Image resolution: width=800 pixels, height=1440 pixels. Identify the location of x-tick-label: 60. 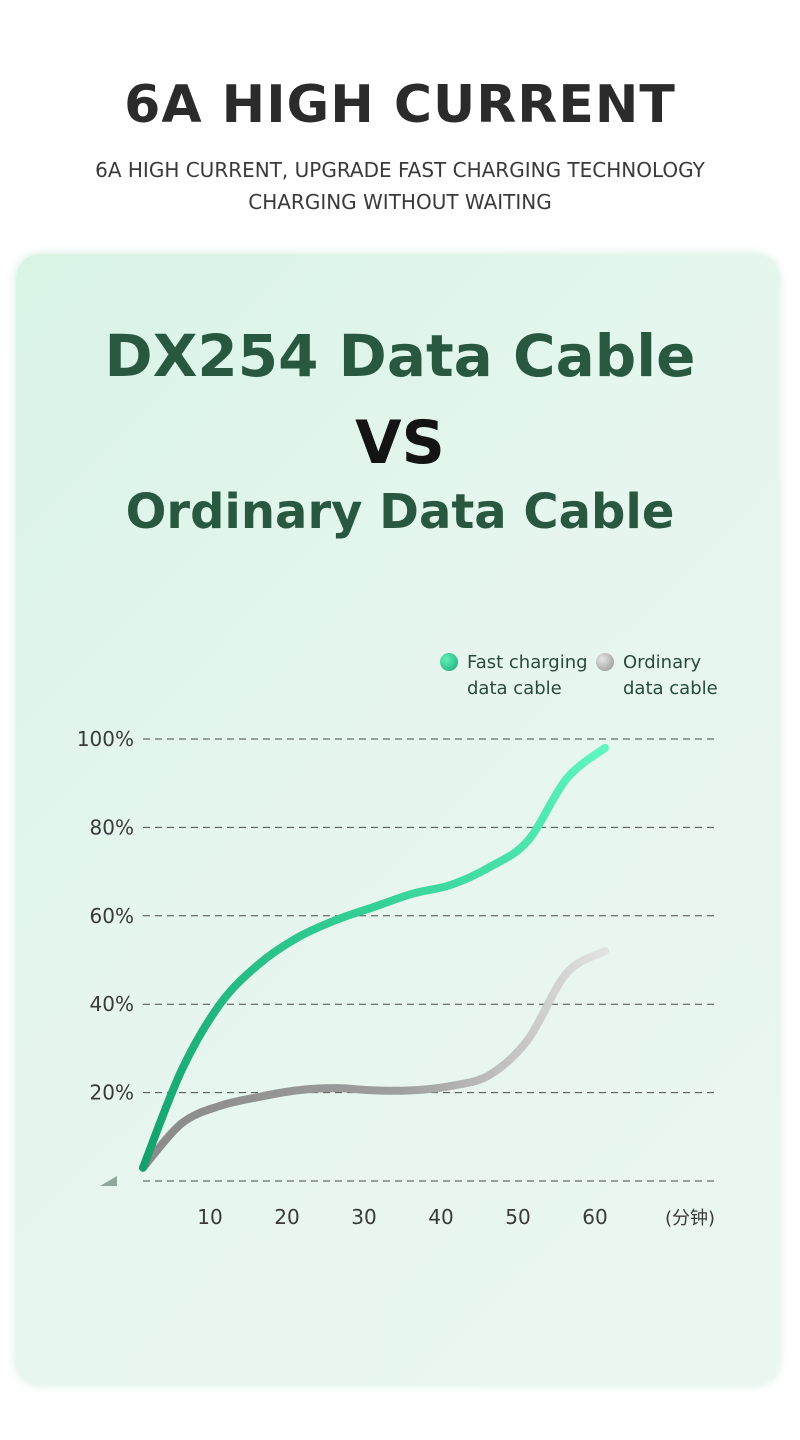
(594, 1217).